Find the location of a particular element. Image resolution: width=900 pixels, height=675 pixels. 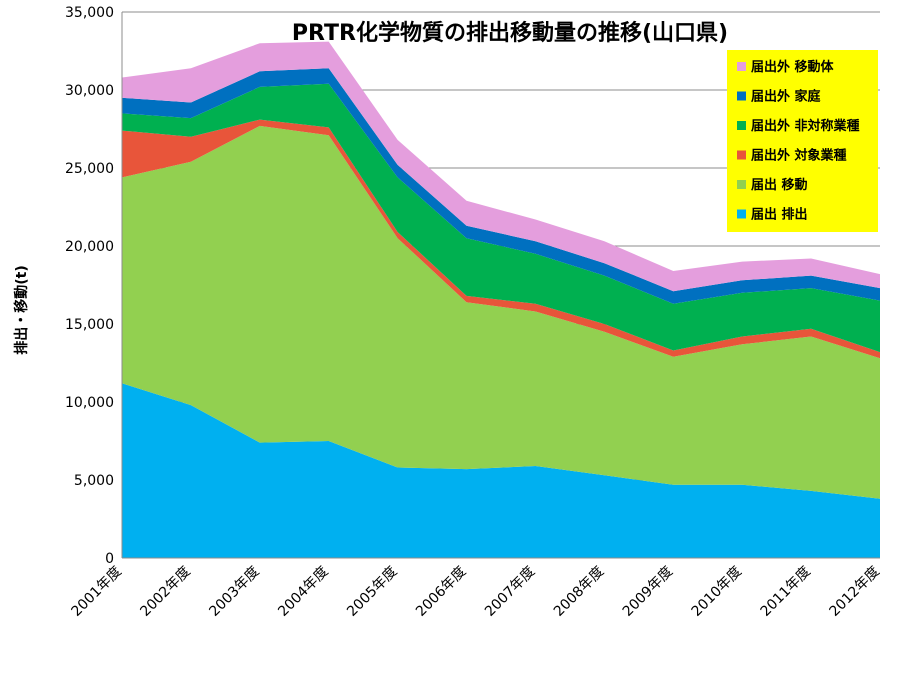

y-axis-label: 排出・移動(t) is located at coordinates (21, 310).